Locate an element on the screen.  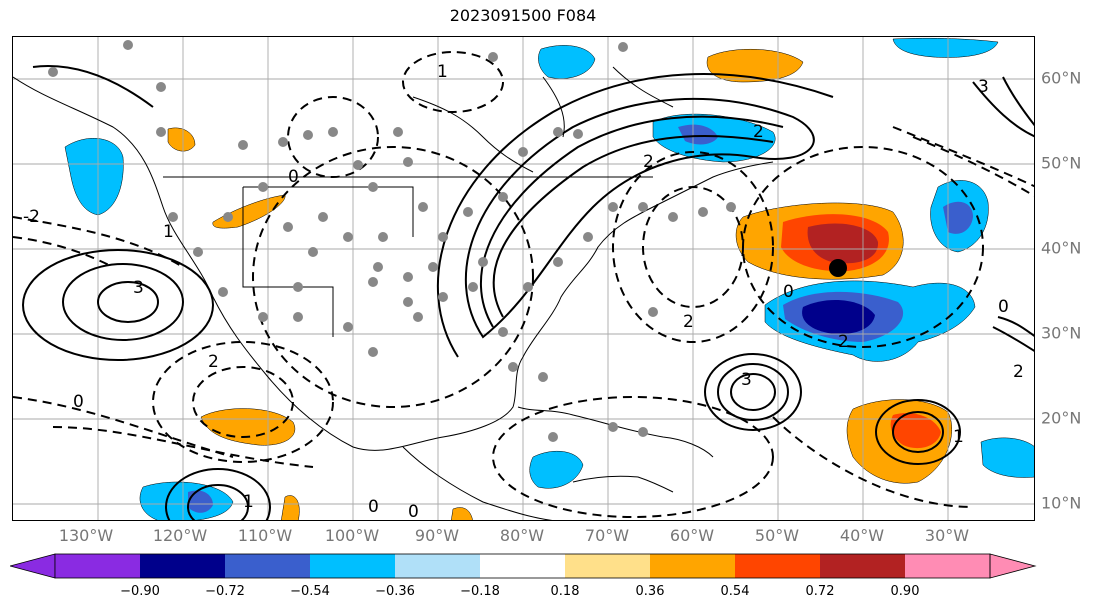
anomaly-pos-rockies is located at coordinates (249, 211).